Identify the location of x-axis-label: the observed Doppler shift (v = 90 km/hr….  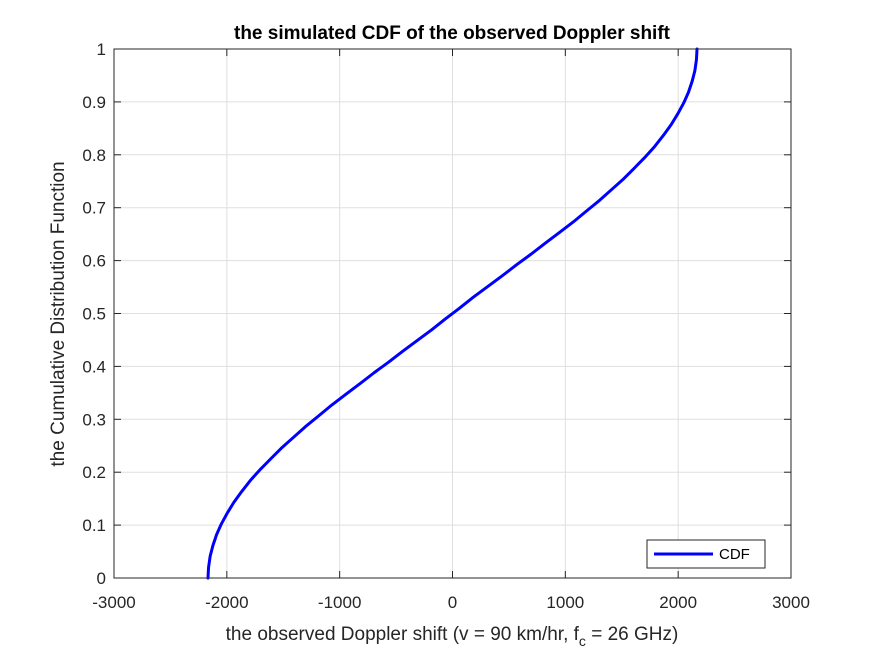
(452, 636).